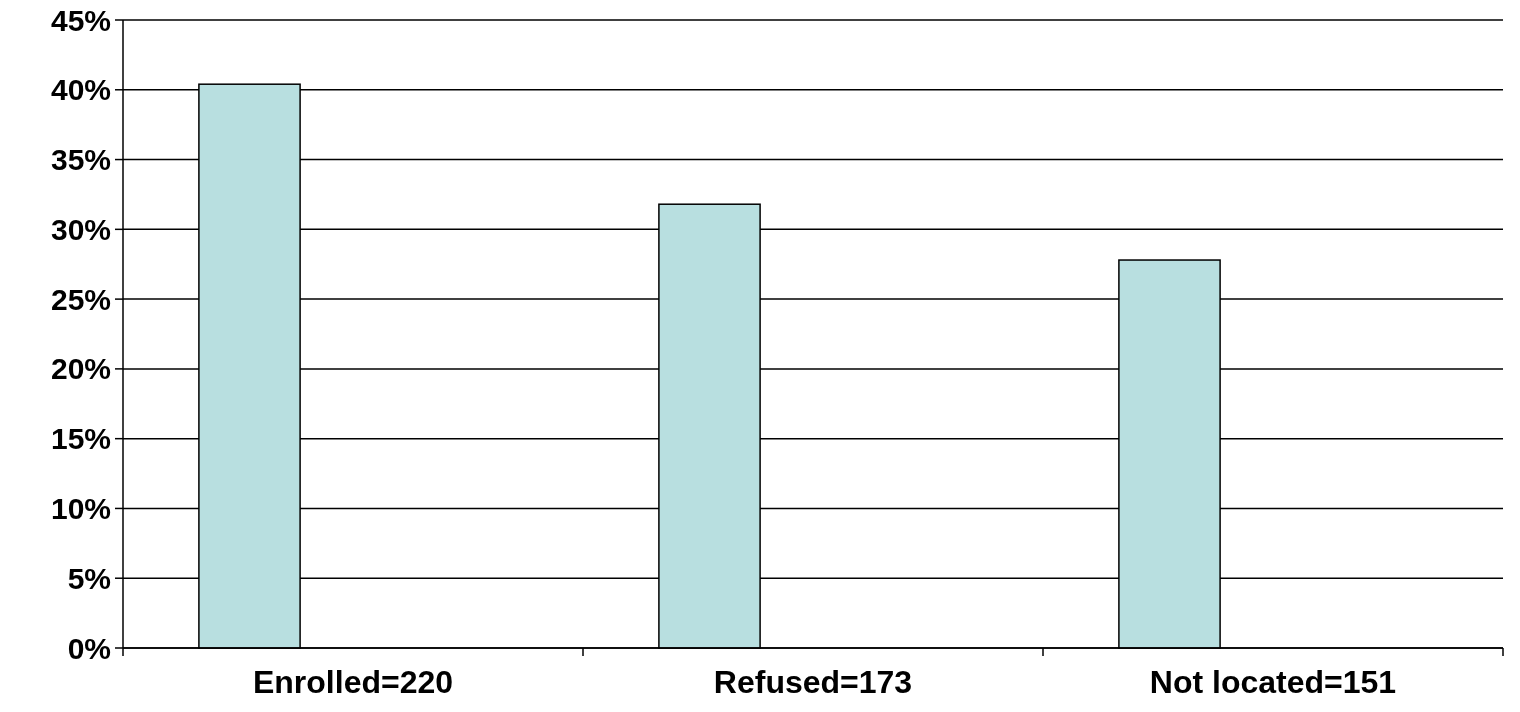 This screenshot has height=712, width=1520. What do you see at coordinates (89, 648) in the screenshot?
I see `y-tick-label: 0%` at bounding box center [89, 648].